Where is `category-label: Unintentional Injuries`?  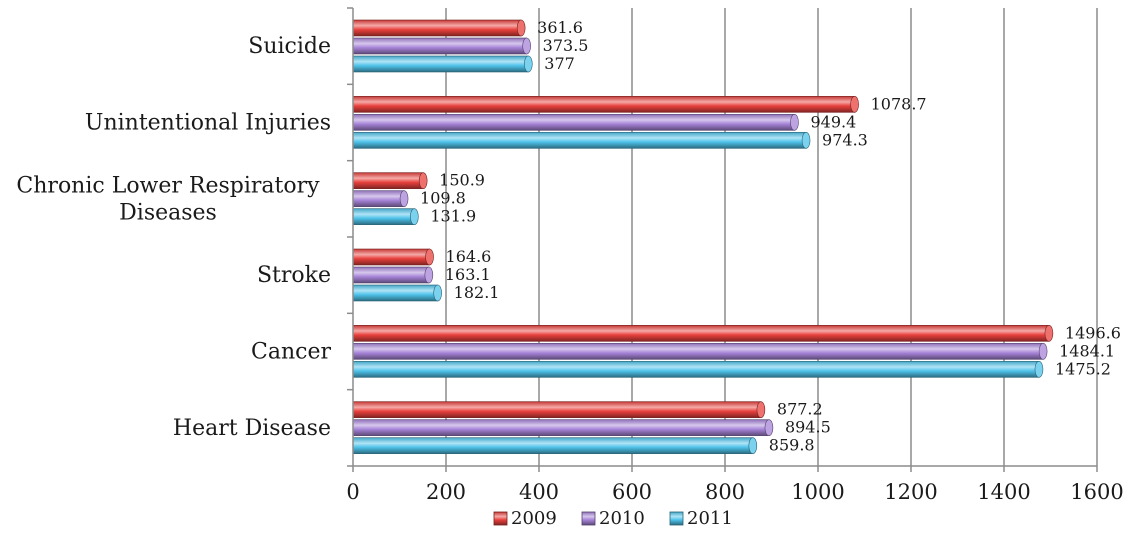
category-label: Unintentional Injuries is located at coordinates (208, 123).